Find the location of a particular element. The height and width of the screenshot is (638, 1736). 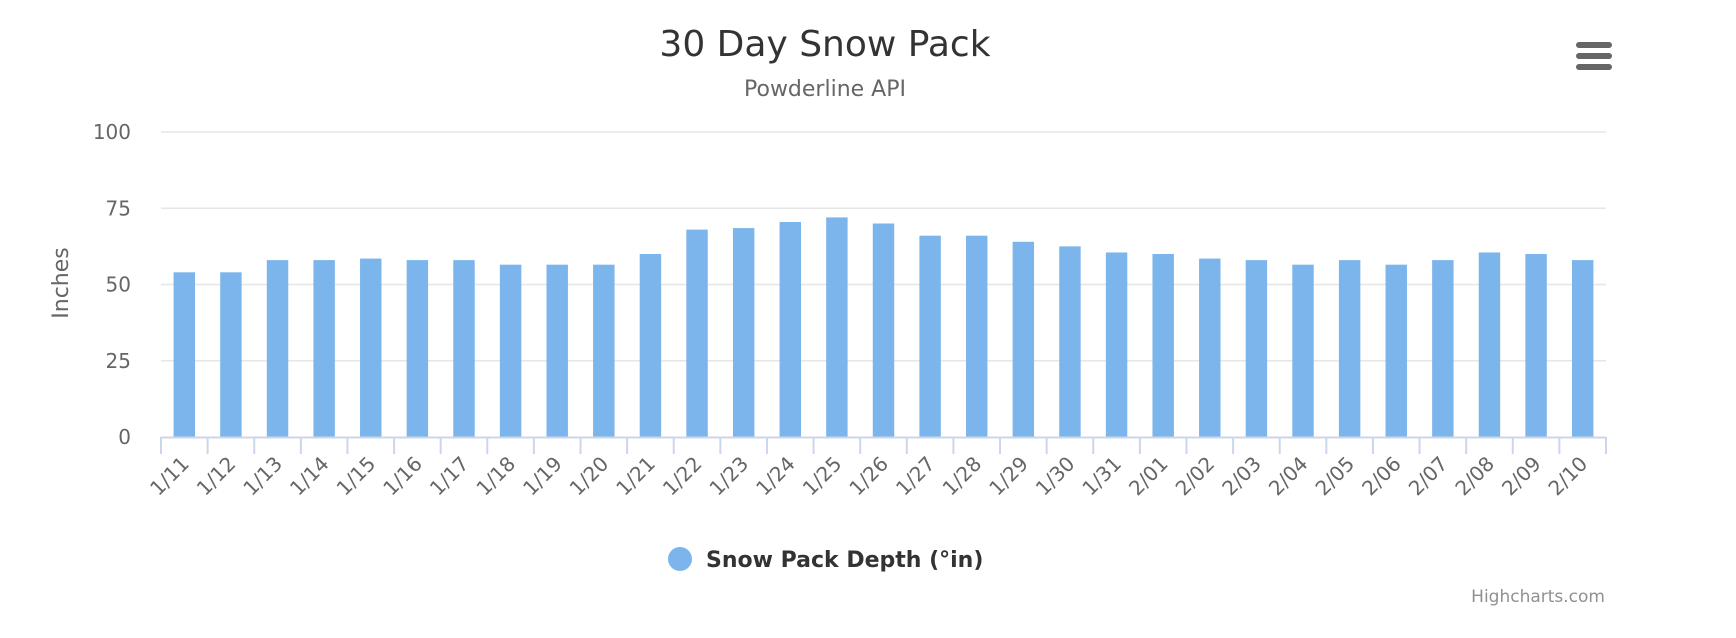

chart-subtitle: Powderline API is located at coordinates (825, 89).